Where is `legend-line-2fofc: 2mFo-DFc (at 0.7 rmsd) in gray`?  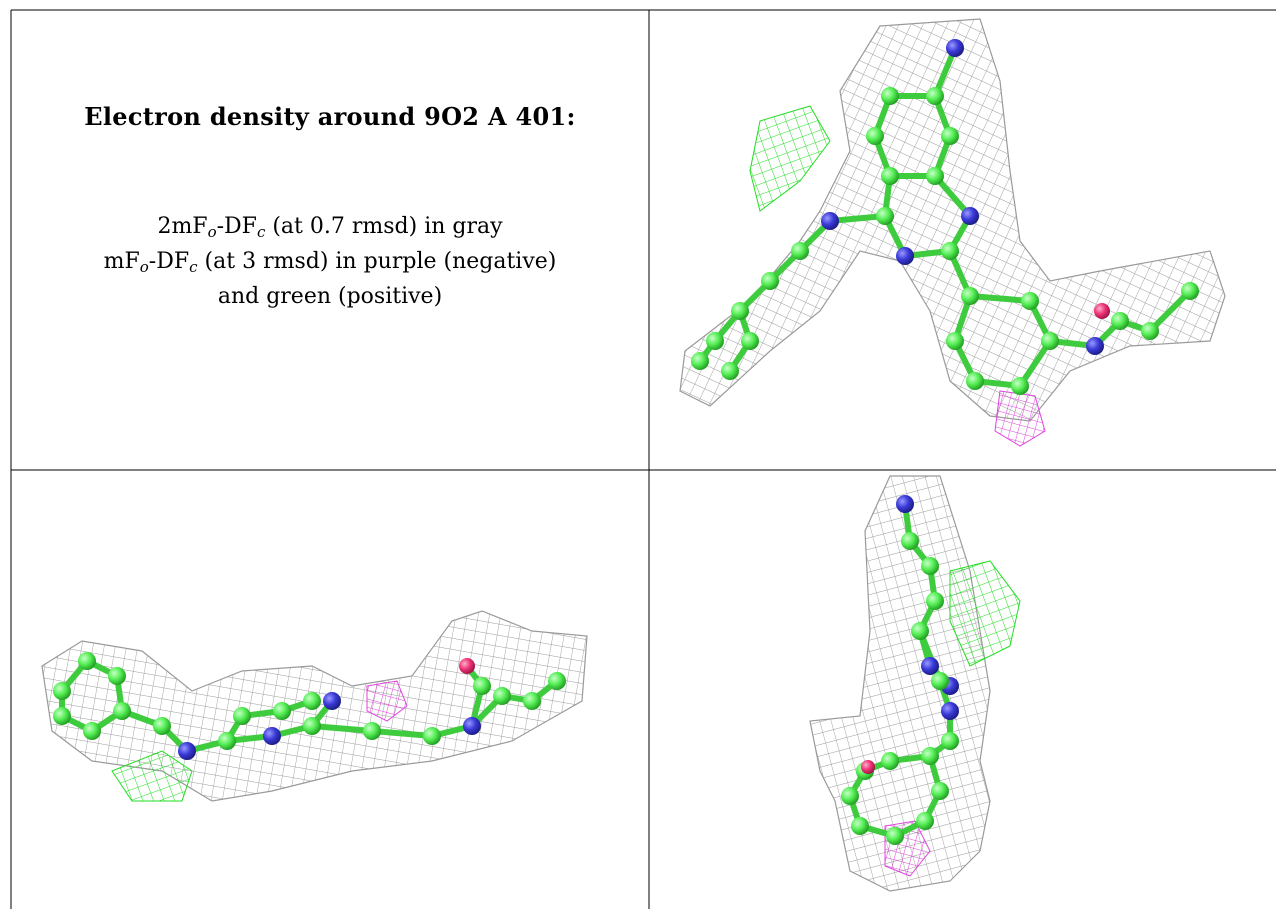
legend-line-2fofc: 2mFo-DFc (at 0.7 rmsd) in gray is located at coordinates (330, 227).